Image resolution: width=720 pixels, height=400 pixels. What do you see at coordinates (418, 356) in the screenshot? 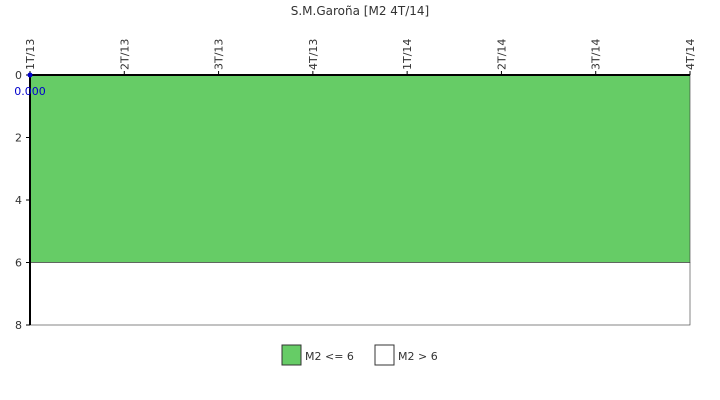
I see `legend-label: M2 > 6` at bounding box center [418, 356].